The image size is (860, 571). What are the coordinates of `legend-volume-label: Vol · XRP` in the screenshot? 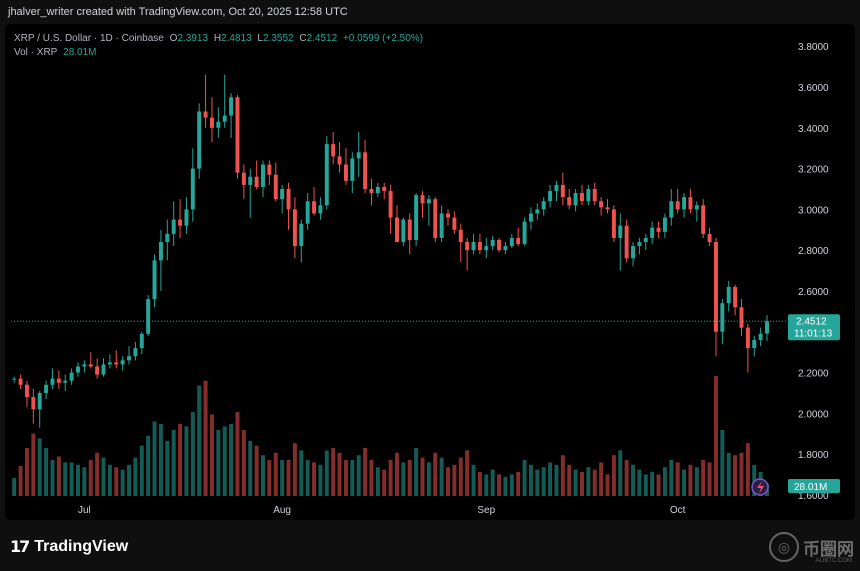 It's located at (36, 52).